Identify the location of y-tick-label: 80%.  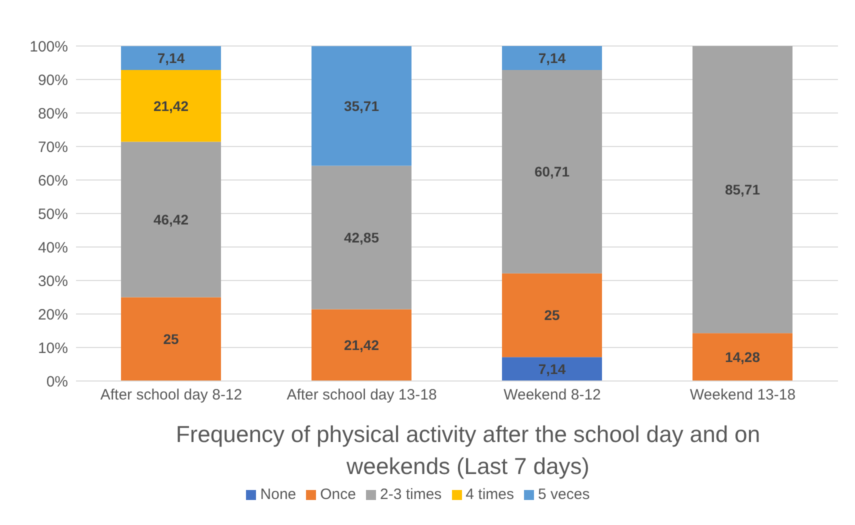
(53, 113).